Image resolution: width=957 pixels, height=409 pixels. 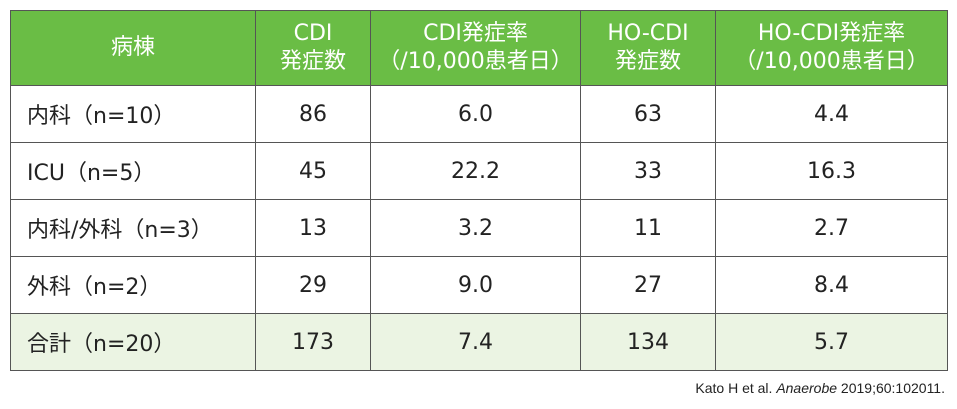 What do you see at coordinates (133, 114) in the screenshot?
I see `row-label: 内科（n=10）` at bounding box center [133, 114].